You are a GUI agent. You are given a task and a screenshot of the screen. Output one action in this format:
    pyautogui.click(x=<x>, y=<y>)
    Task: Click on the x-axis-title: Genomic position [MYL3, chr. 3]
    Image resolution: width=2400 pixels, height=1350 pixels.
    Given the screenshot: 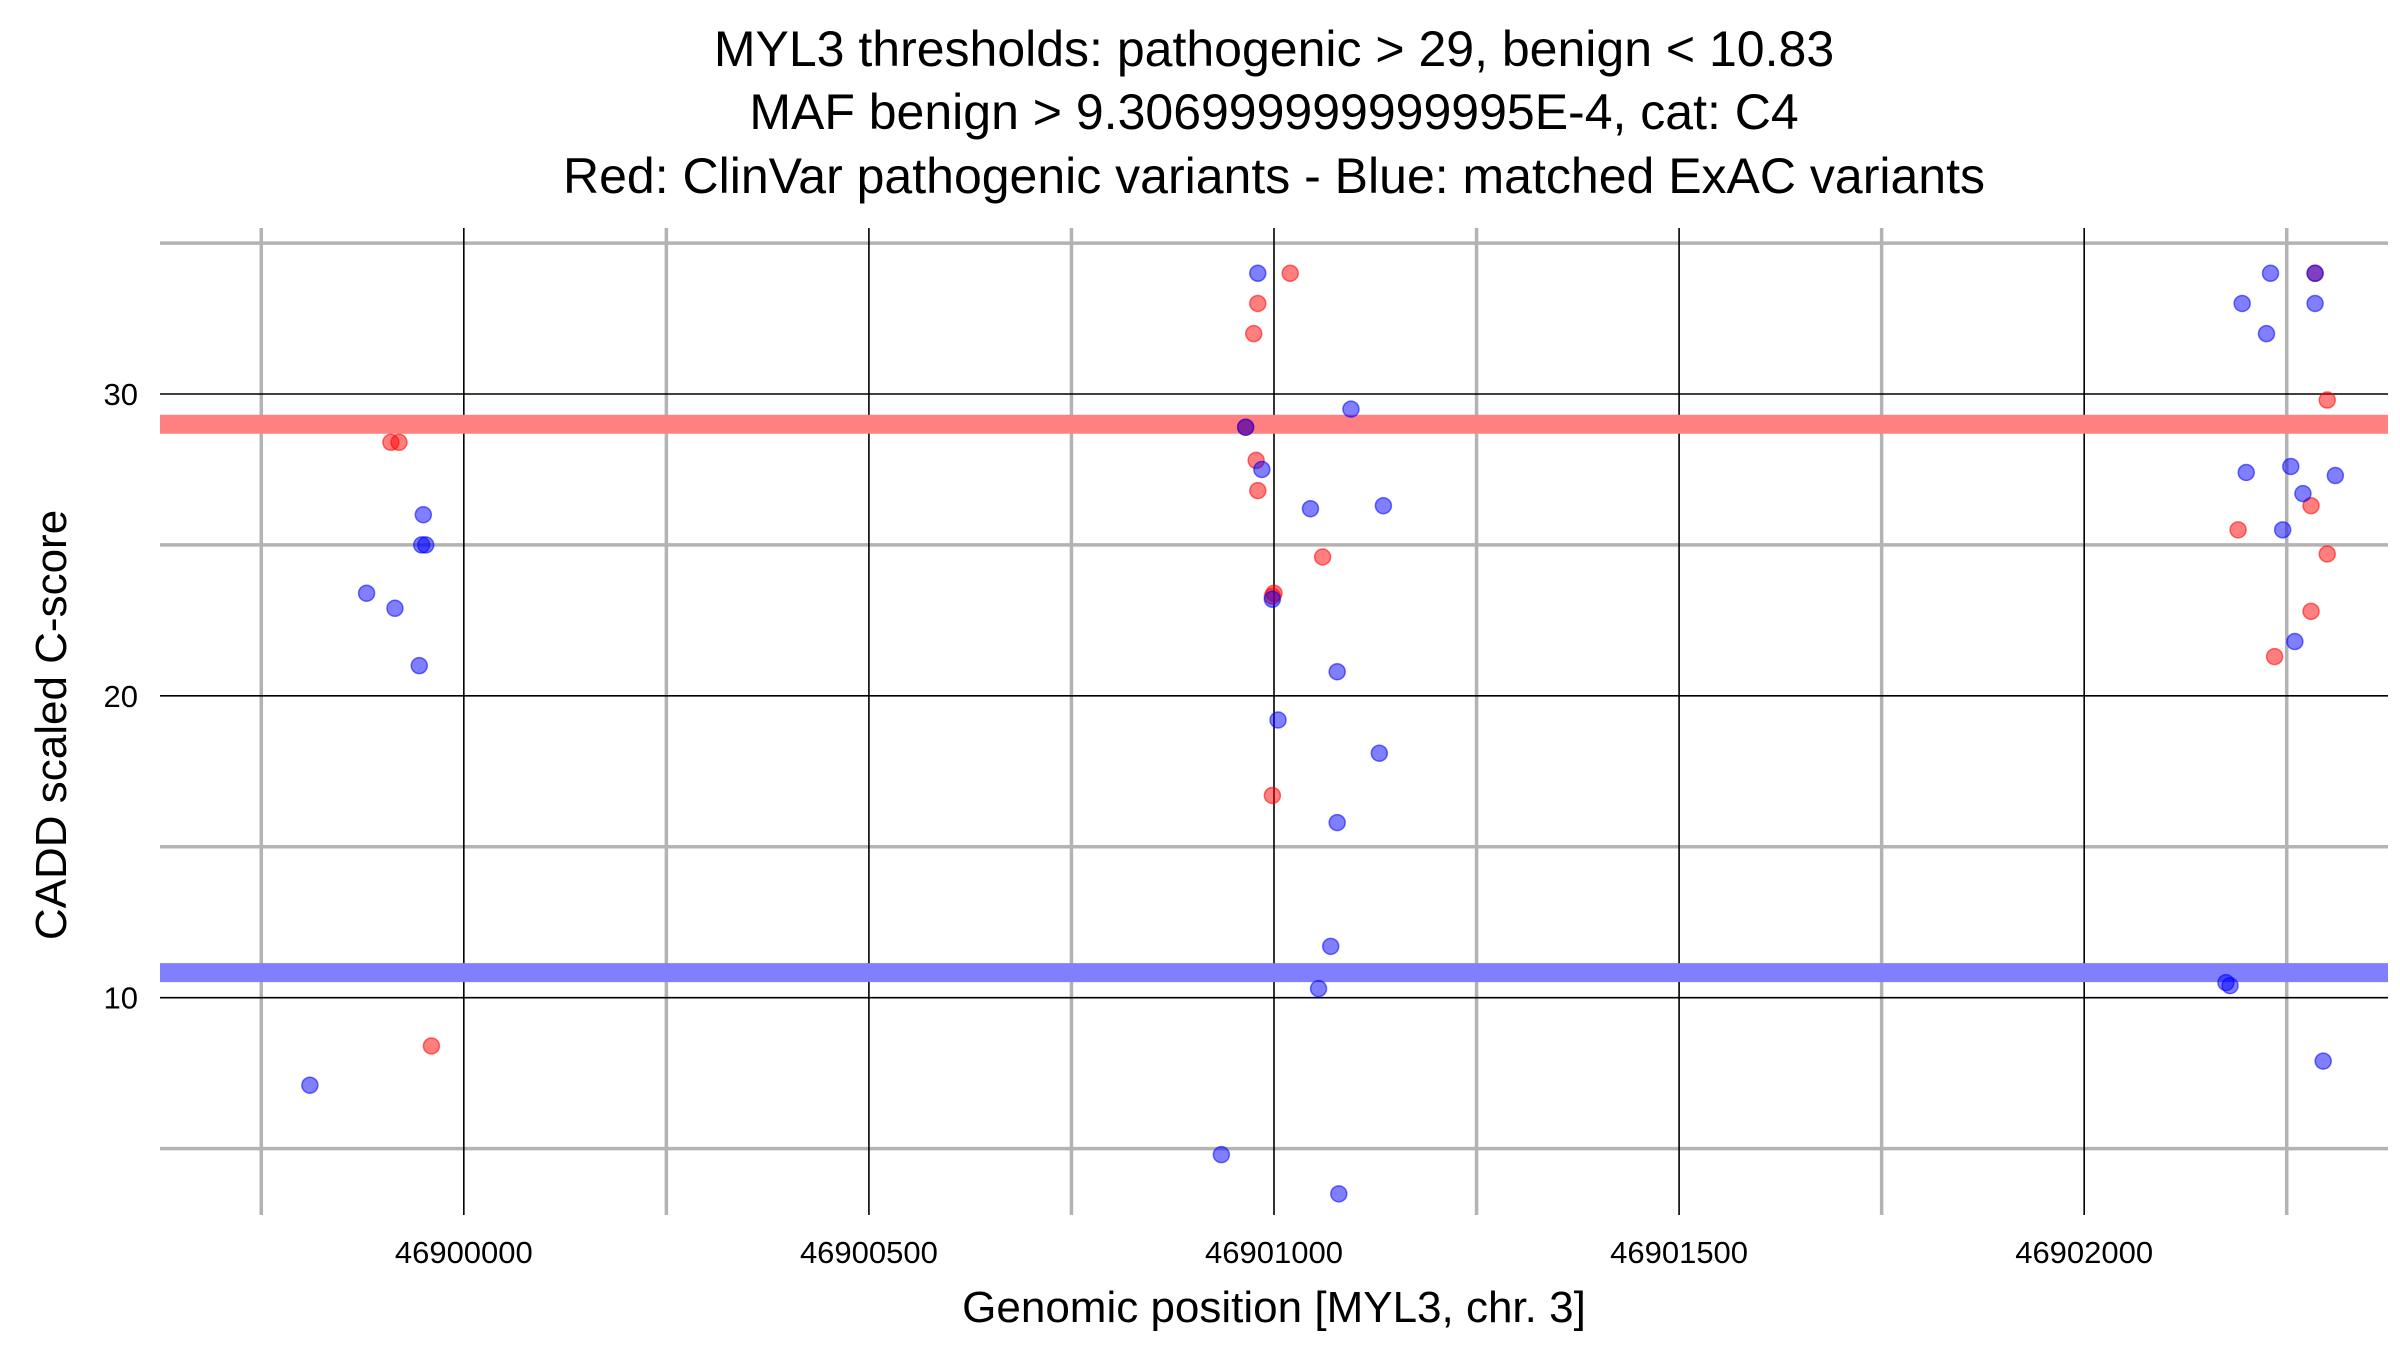 What is the action you would take?
    pyautogui.click(x=1274, y=1307)
    